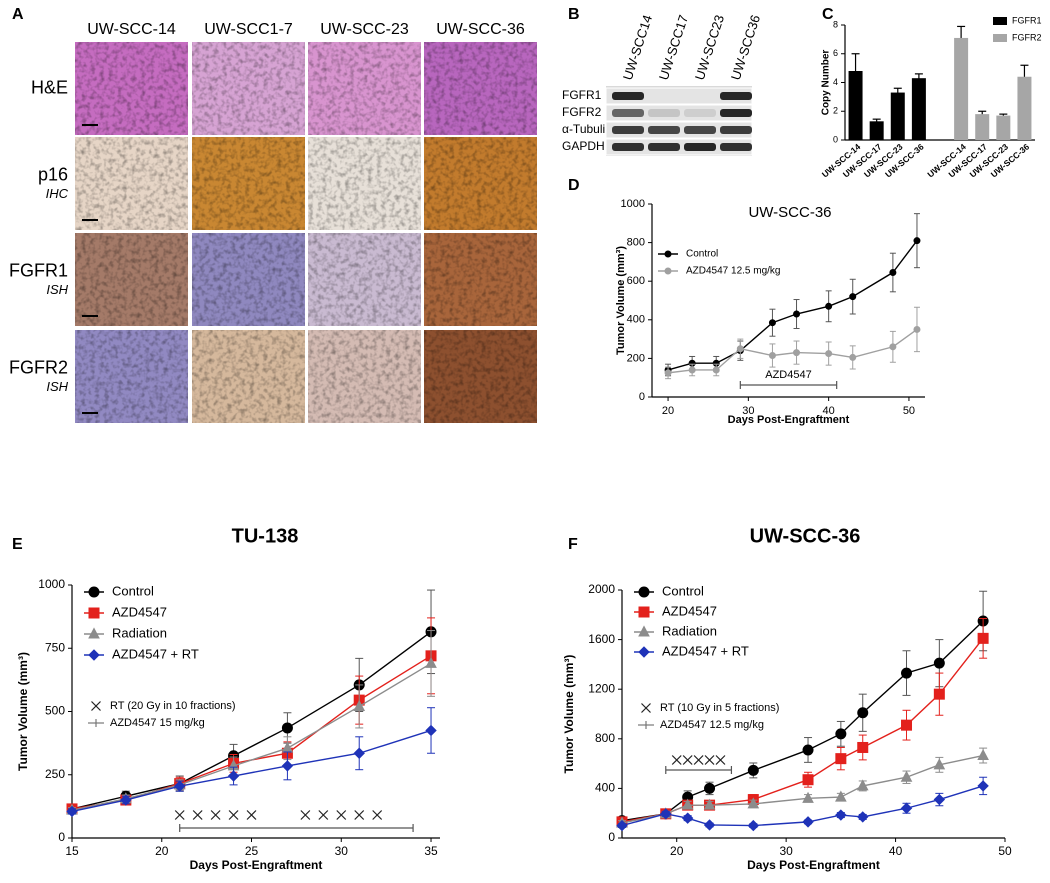  Describe the element at coordinates (689, 610) in the screenshot. I see `legend-label: AZD4547` at that location.